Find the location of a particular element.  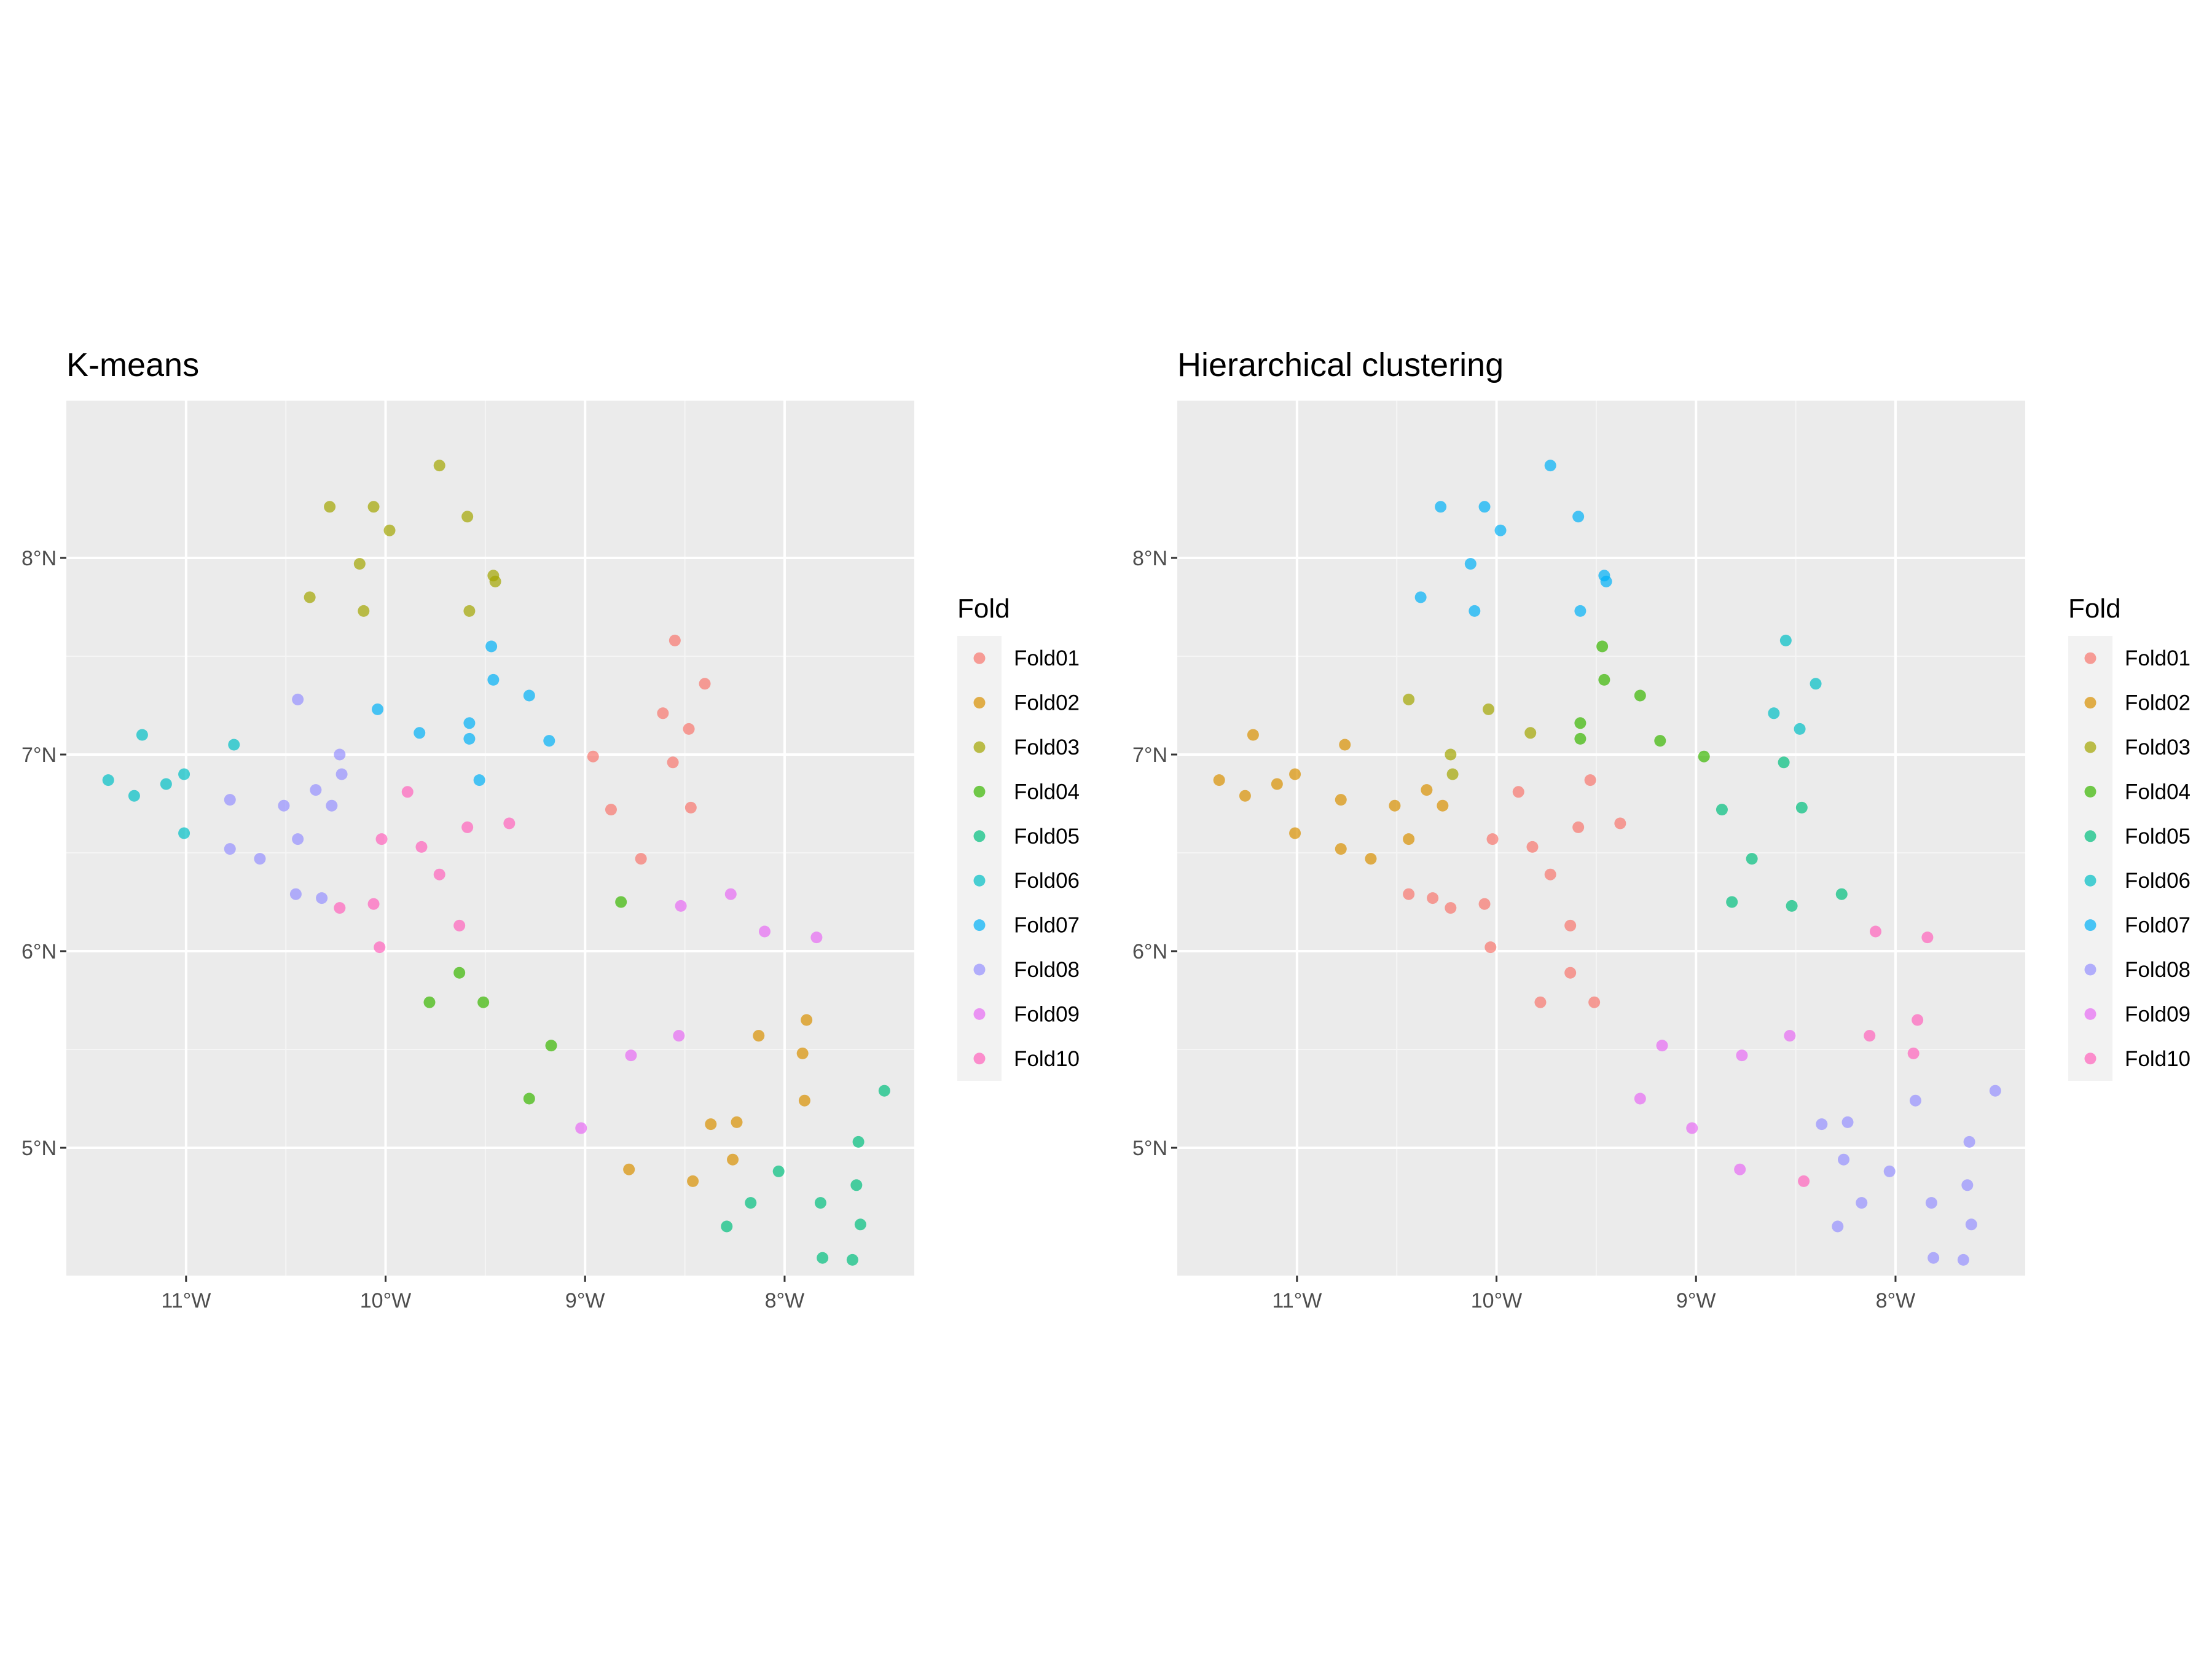

y-tick-label: 5°N is located at coordinates (1149, 1148).